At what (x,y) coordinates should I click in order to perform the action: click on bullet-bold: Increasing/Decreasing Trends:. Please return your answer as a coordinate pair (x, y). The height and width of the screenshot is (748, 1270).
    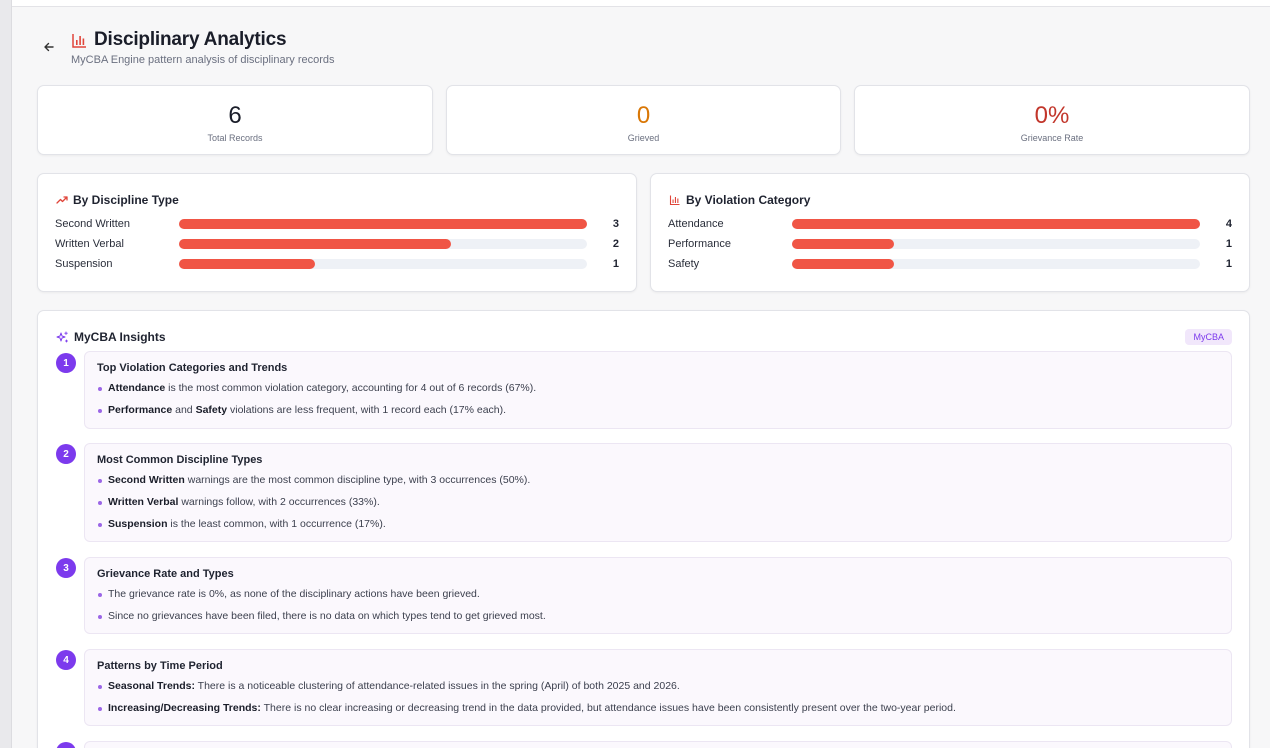
    Looking at the image, I should click on (184, 708).